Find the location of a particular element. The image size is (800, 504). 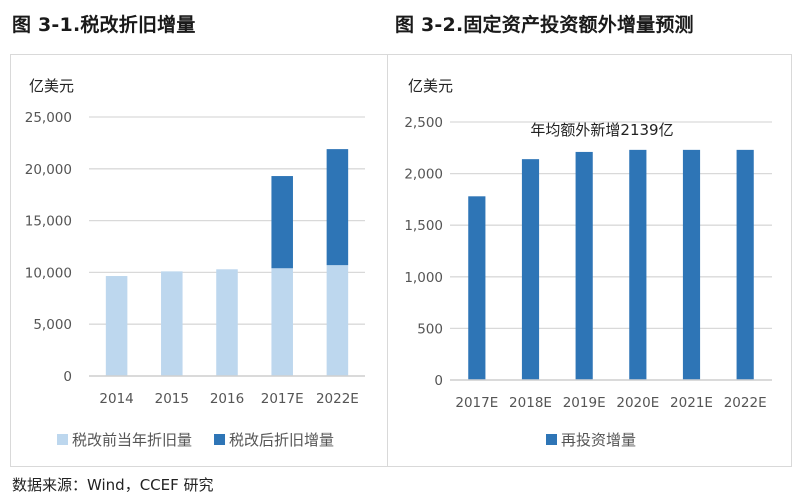

x-tick-label: 2019E is located at coordinates (584, 403).